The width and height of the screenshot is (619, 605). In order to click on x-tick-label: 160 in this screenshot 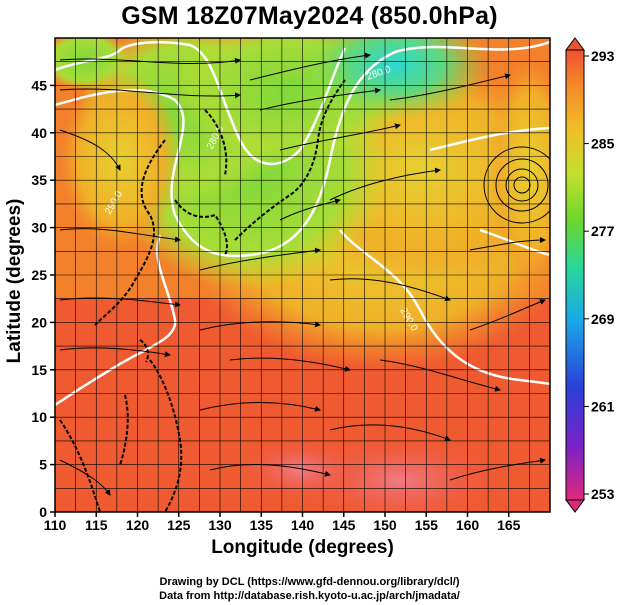, I will do `click(468, 525)`.